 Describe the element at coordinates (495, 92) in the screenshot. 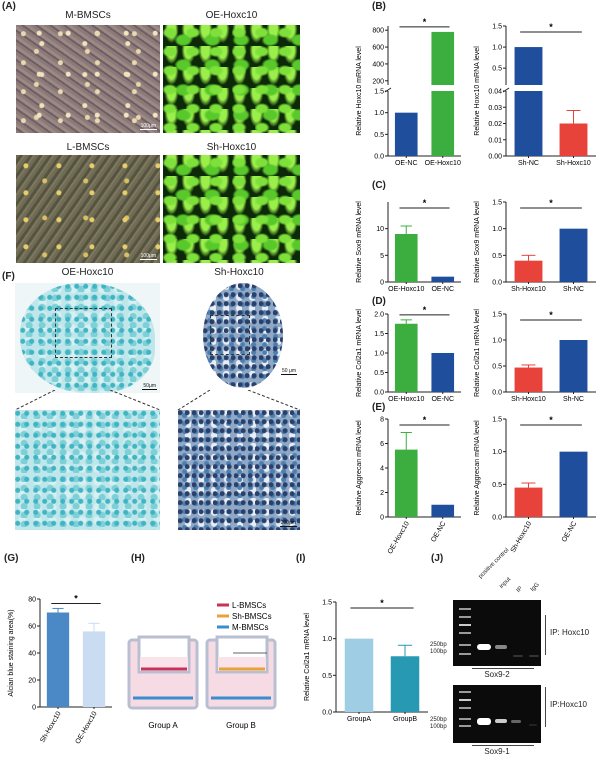

I see `y-tick-label: 0.04` at that location.